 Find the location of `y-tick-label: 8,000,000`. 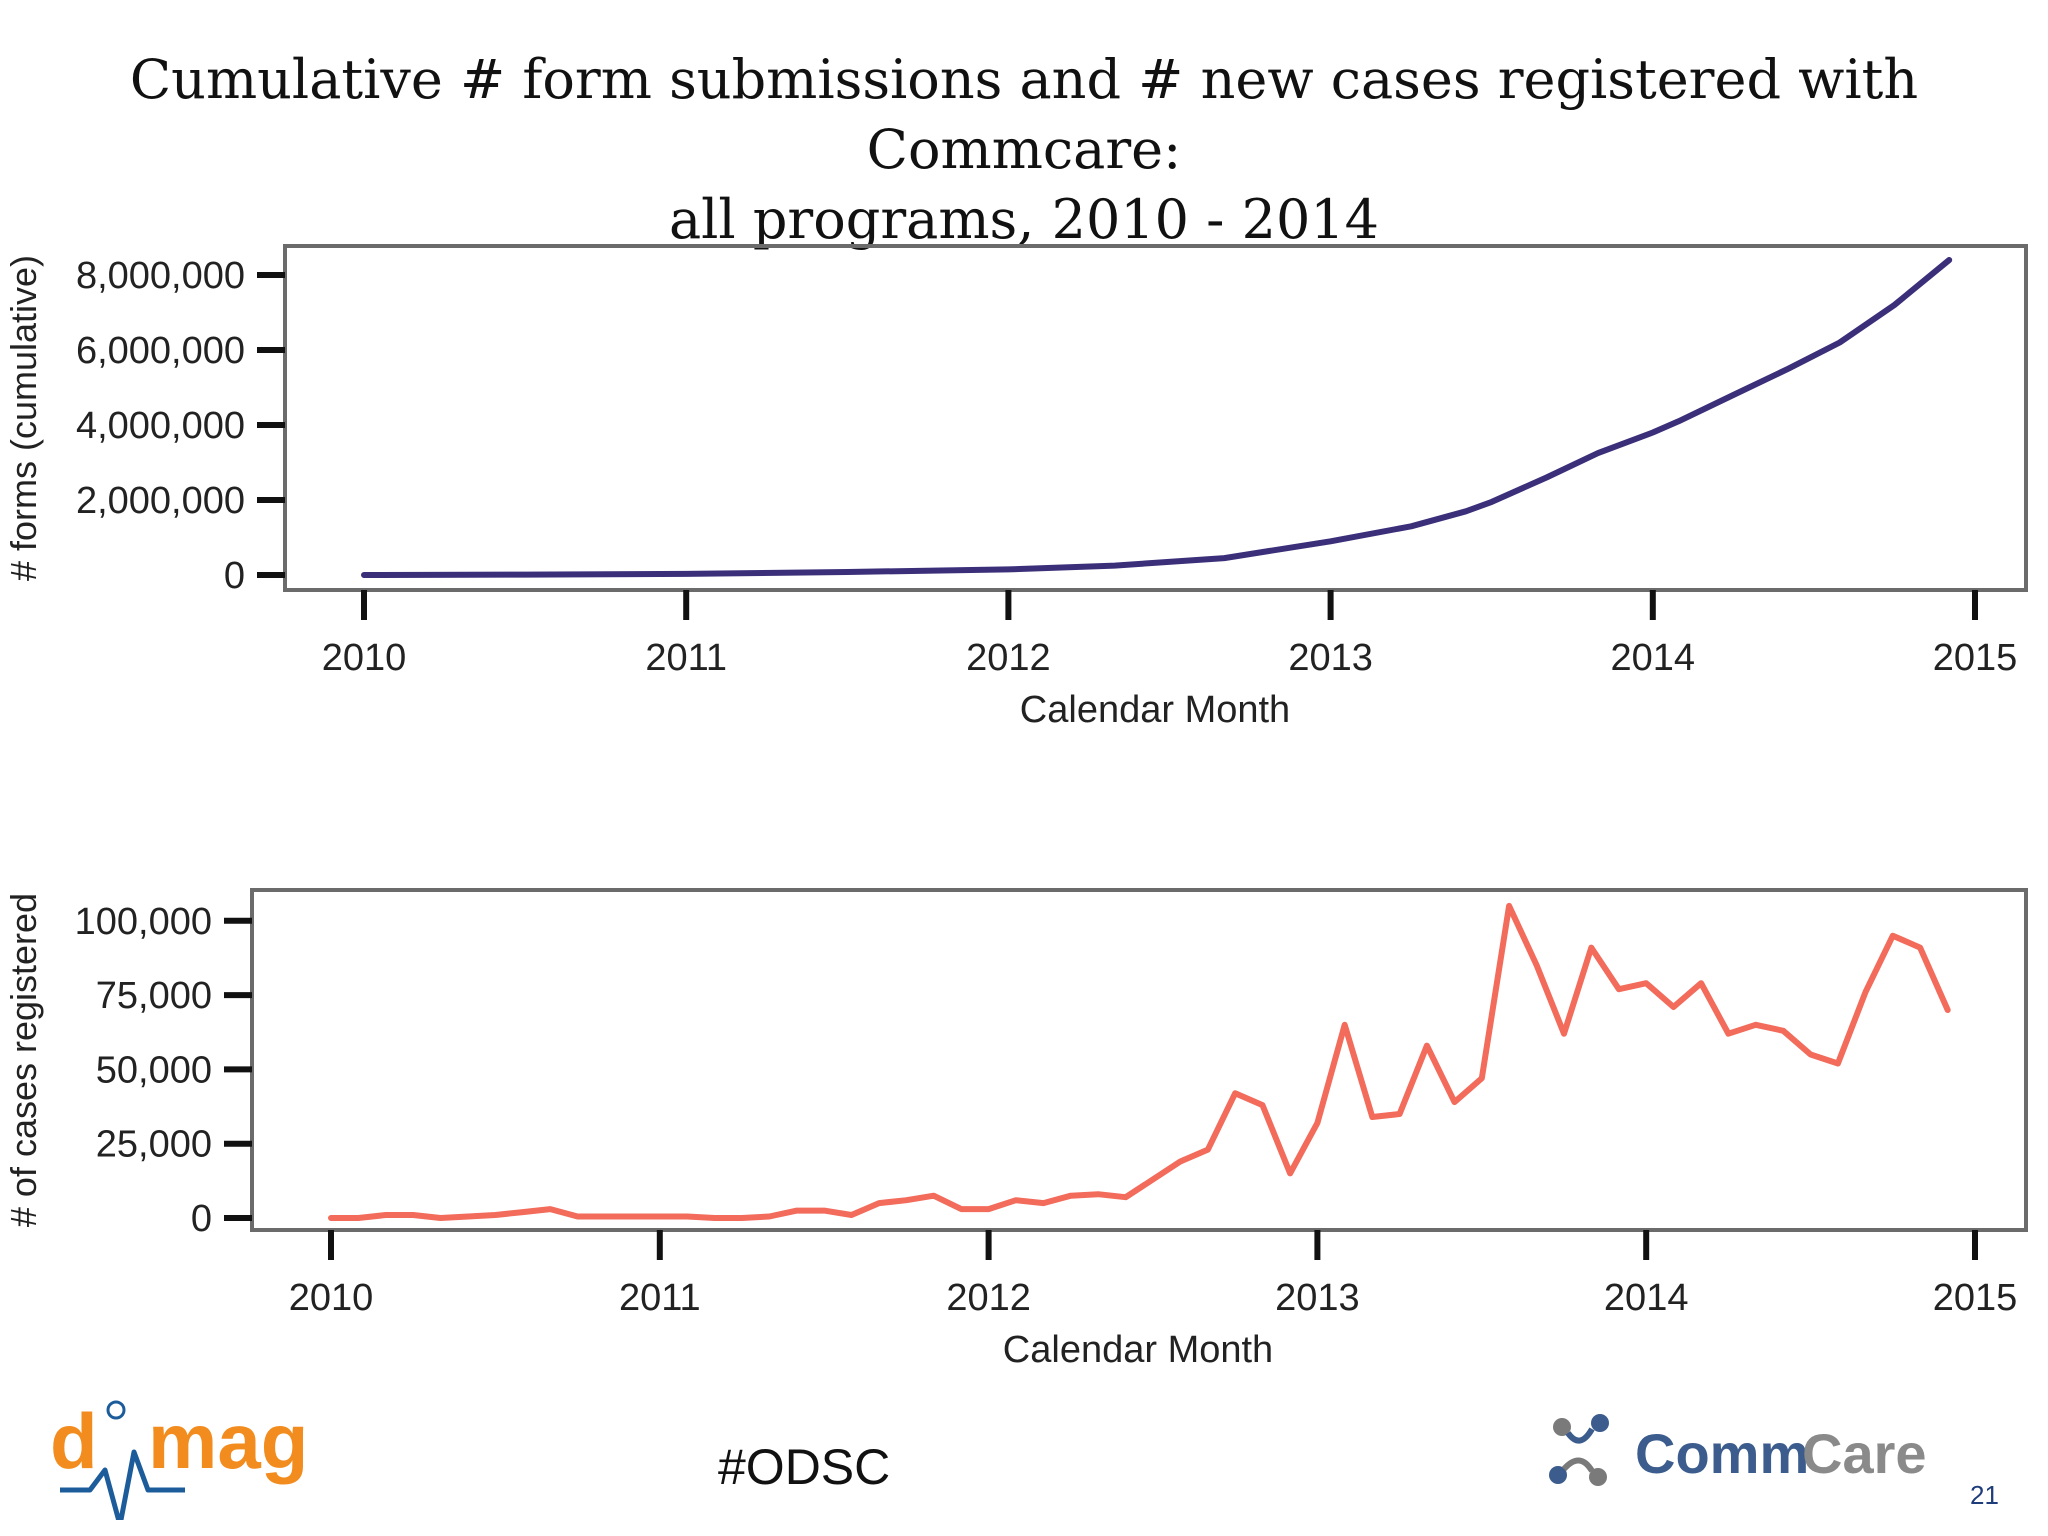

y-tick-label: 8,000,000 is located at coordinates (160, 276).